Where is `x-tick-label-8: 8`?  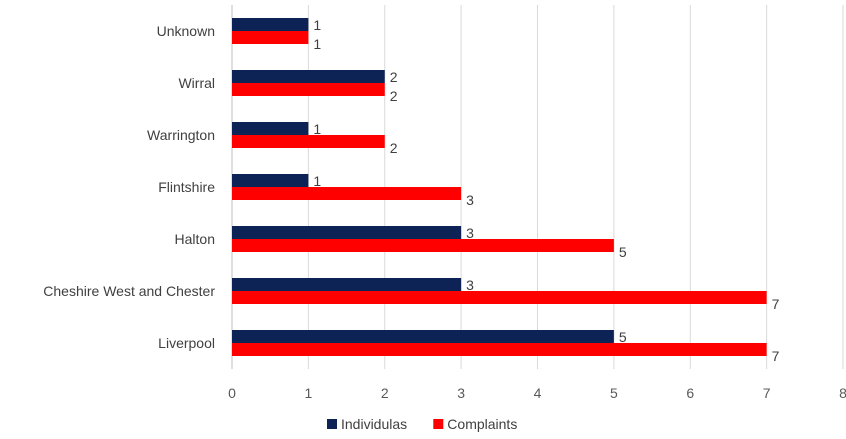
x-tick-label-8: 8 is located at coordinates (842, 393).